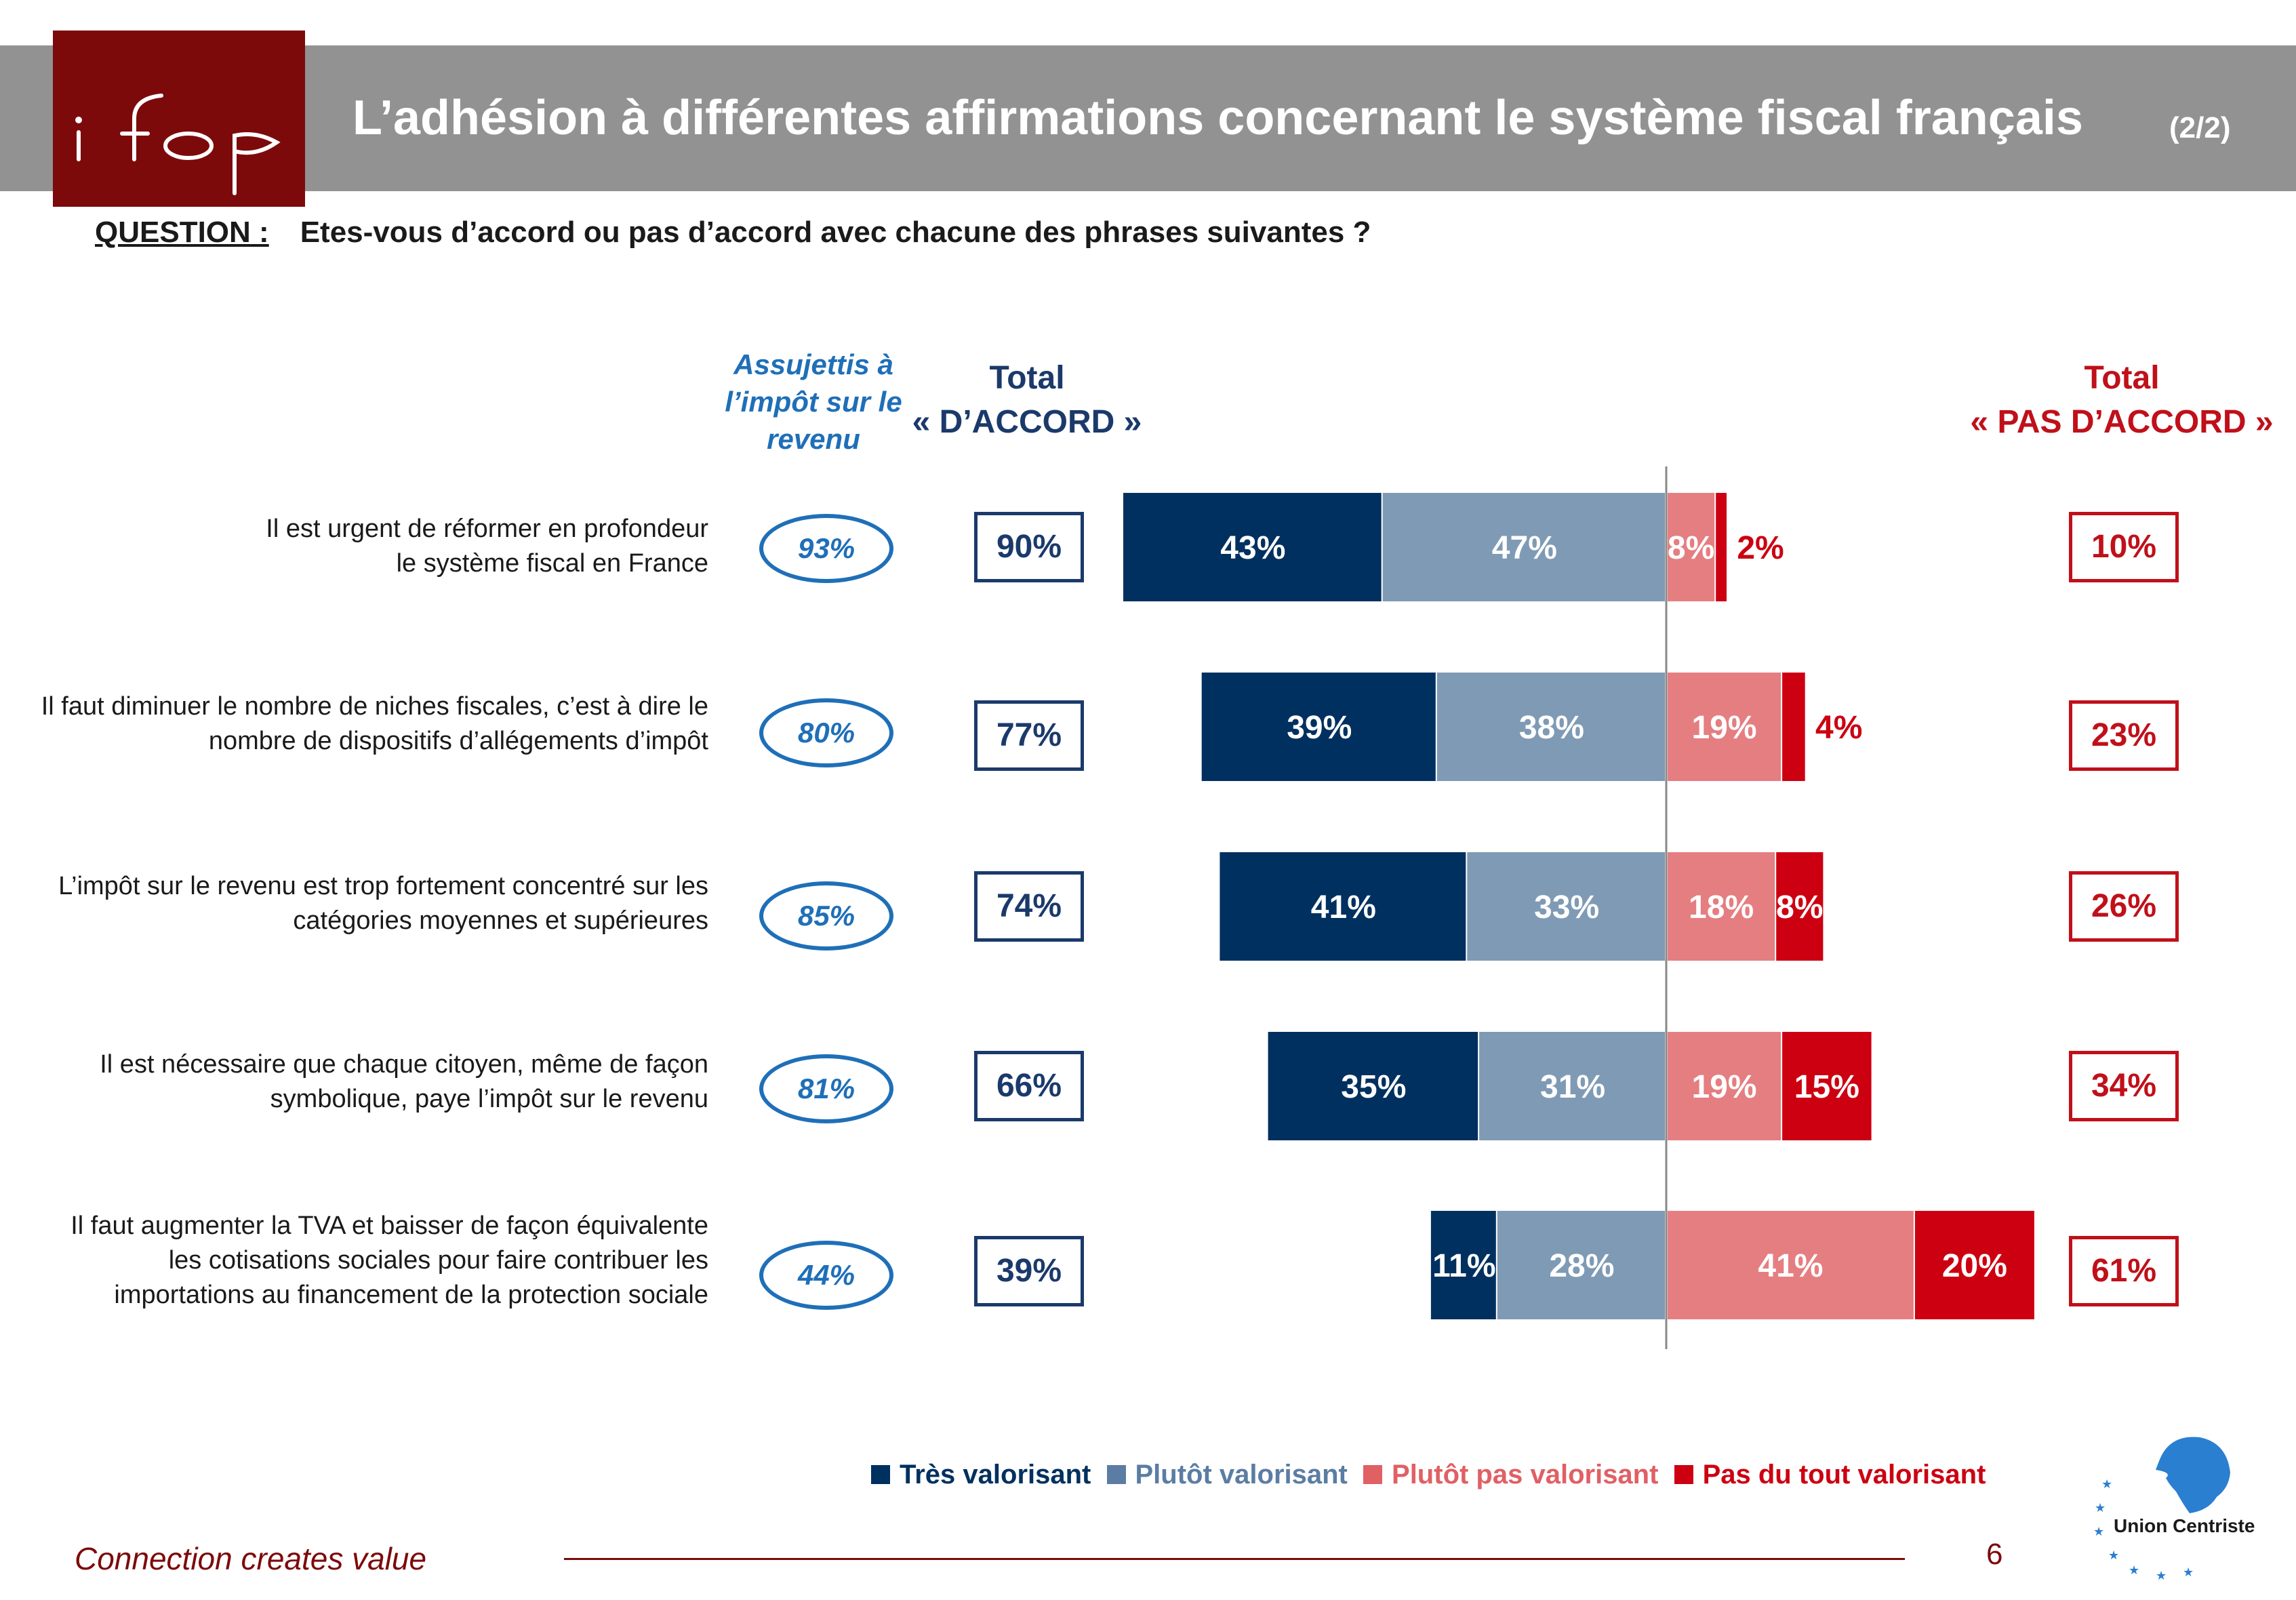 The width and height of the screenshot is (2296, 1600). What do you see at coordinates (813, 364) in the screenshot?
I see `column-head-line: Assujettis à` at bounding box center [813, 364].